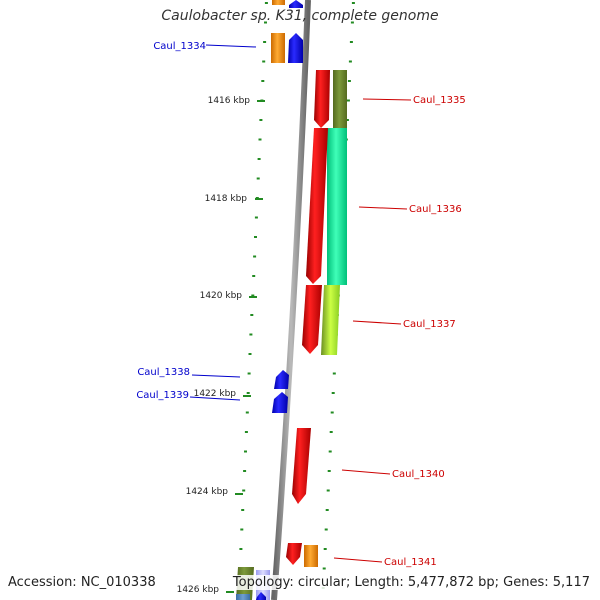 The height and width of the screenshot is (600, 600). Describe the element at coordinates (296, 4) in the screenshot. I see `gene-arrow-1334-partial` at that location.